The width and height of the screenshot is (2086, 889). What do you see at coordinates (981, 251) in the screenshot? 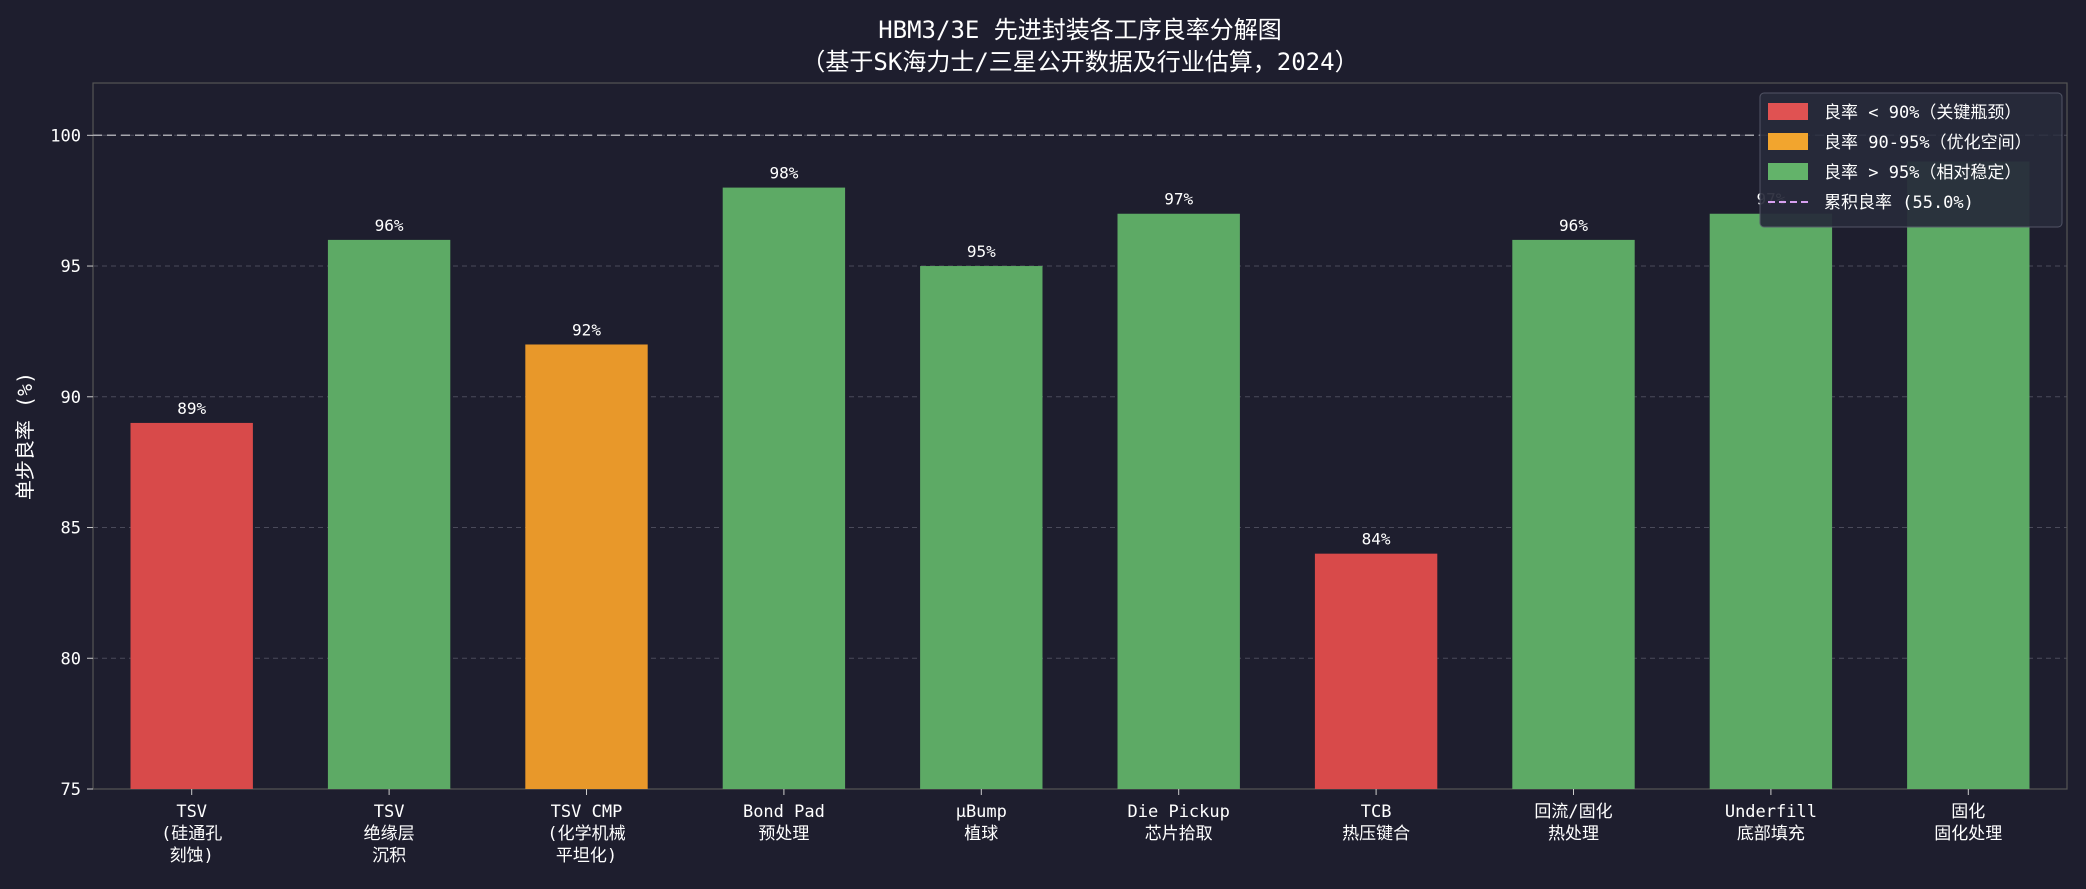
I see `bar-value-label: 95%` at bounding box center [981, 251].